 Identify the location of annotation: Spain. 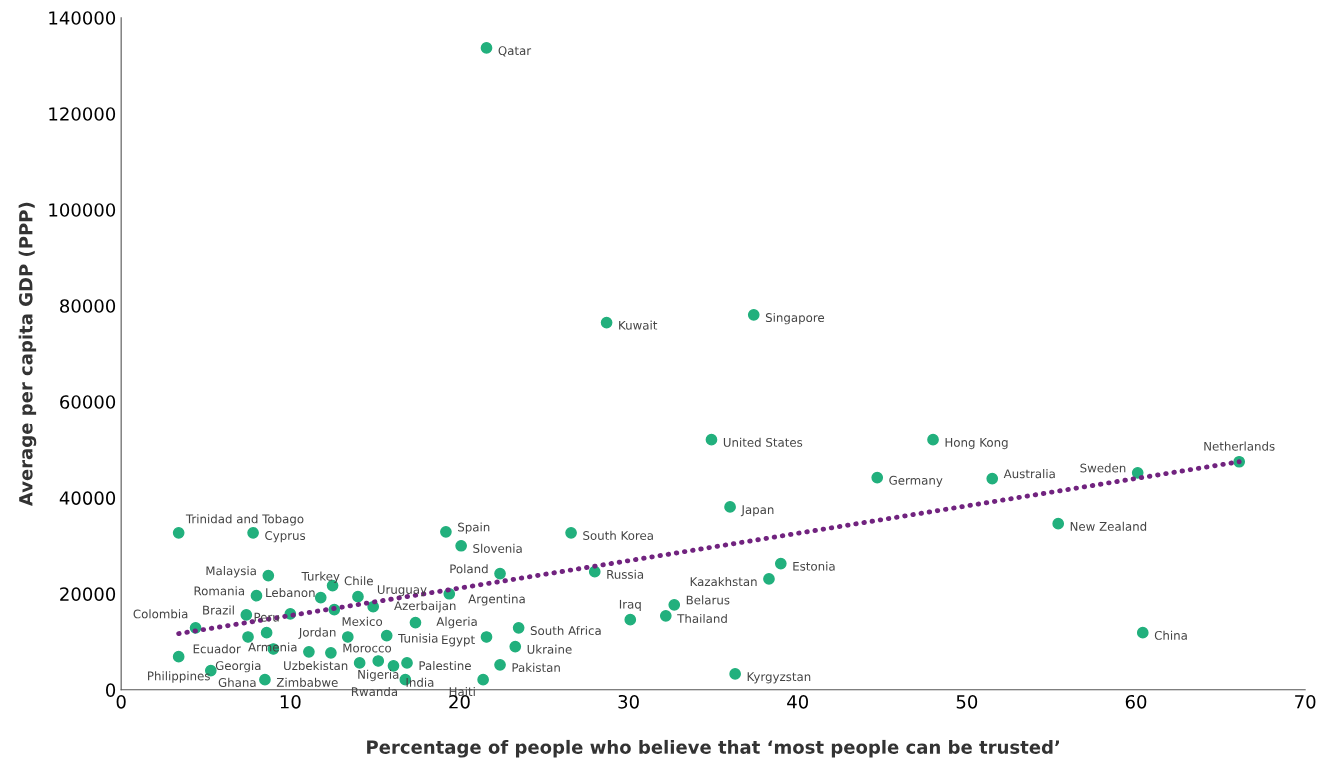
(474, 528).